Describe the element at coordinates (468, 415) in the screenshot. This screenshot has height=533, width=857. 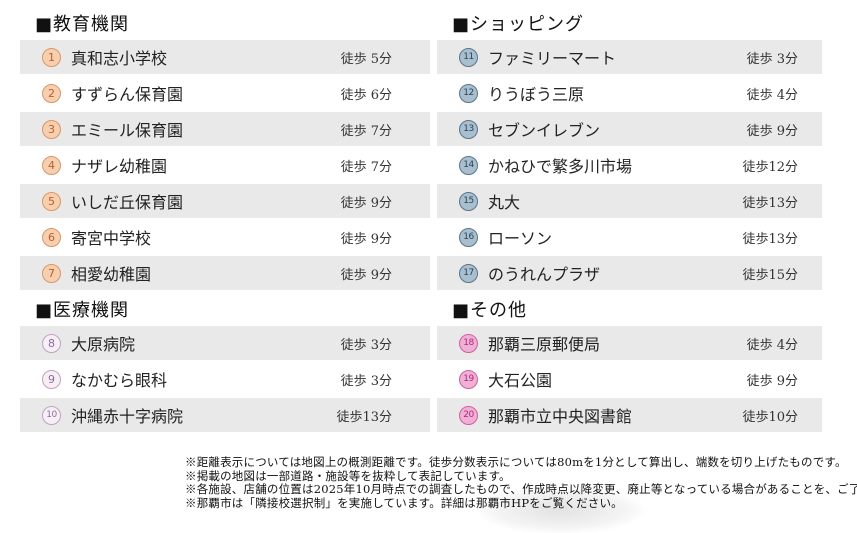
I see `numbered-marker-icon: 20` at that location.